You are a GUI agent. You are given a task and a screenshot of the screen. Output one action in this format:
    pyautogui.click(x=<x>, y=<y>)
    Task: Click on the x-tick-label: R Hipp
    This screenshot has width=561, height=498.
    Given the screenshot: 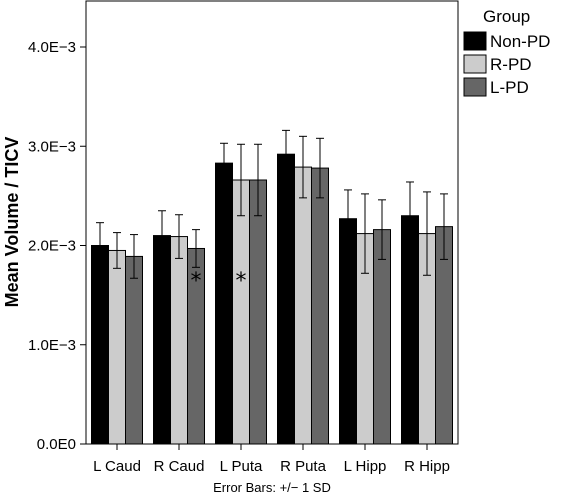 What is the action you would take?
    pyautogui.click(x=427, y=466)
    